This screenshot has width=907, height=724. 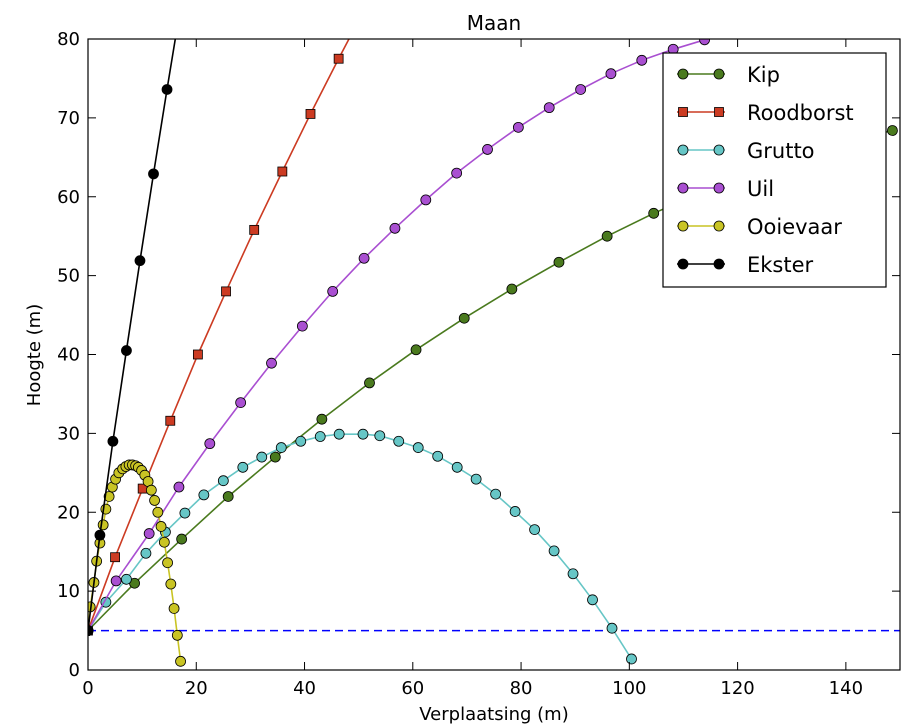 What do you see at coordinates (412, 688) in the screenshot?
I see `x-tick-label: 60` at bounding box center [412, 688].